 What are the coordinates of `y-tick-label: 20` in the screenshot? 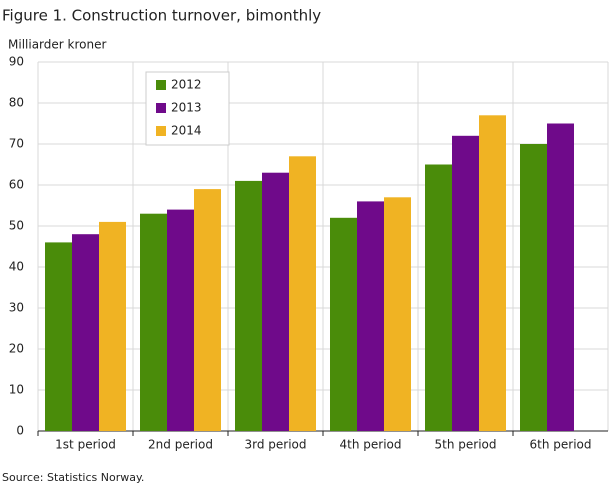 It's located at (16, 349).